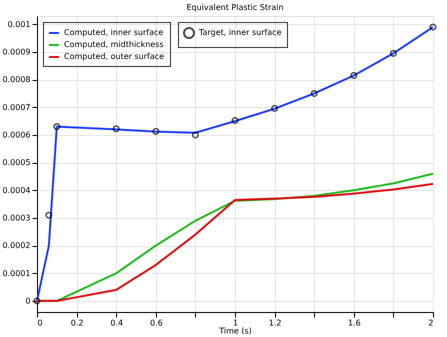 This screenshot has height=337, width=447. Describe the element at coordinates (275, 323) in the screenshot. I see `x-tick-label: 1.2` at that location.